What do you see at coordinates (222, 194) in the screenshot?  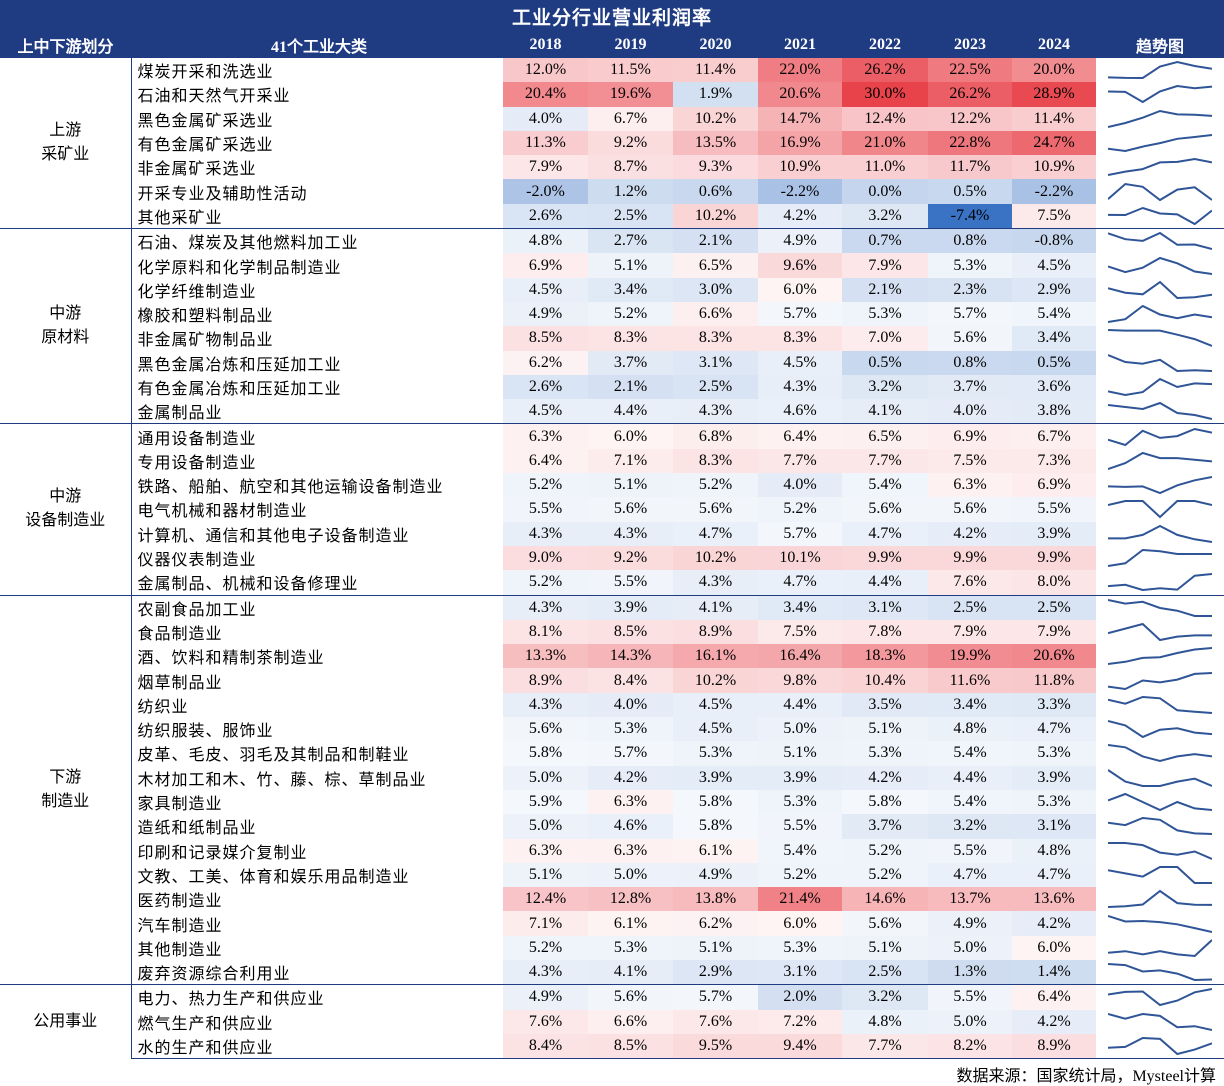 I see `industry-name: 开采专业及辅助性活动` at bounding box center [222, 194].